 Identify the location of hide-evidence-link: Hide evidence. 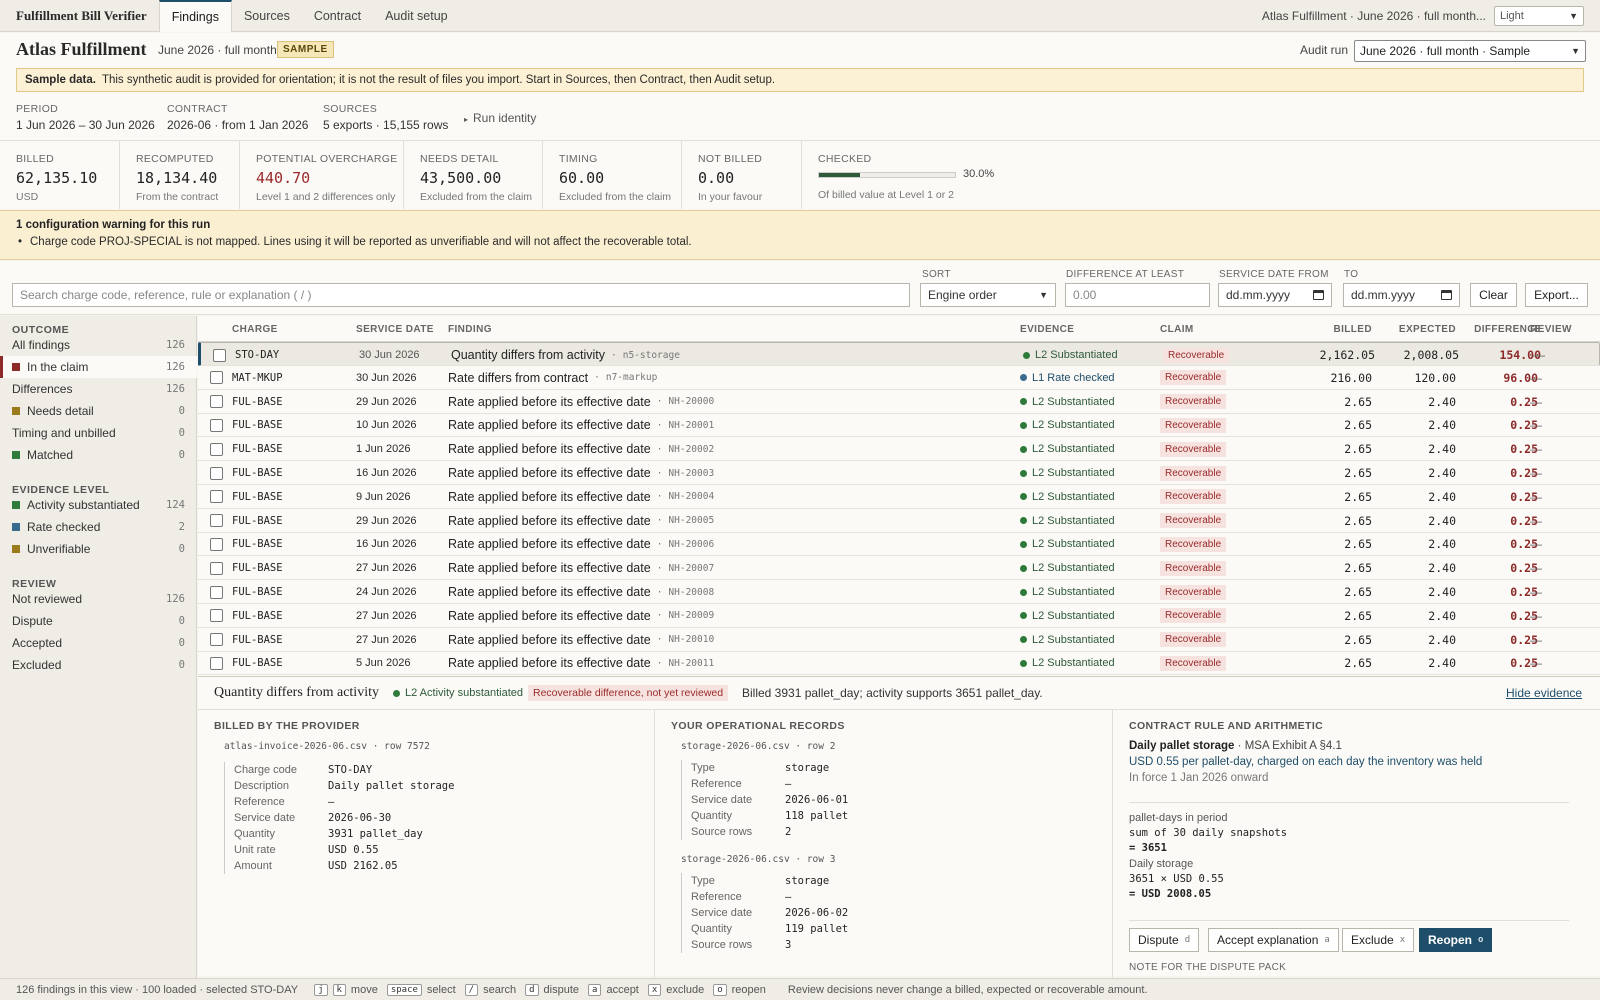
(1544, 693).